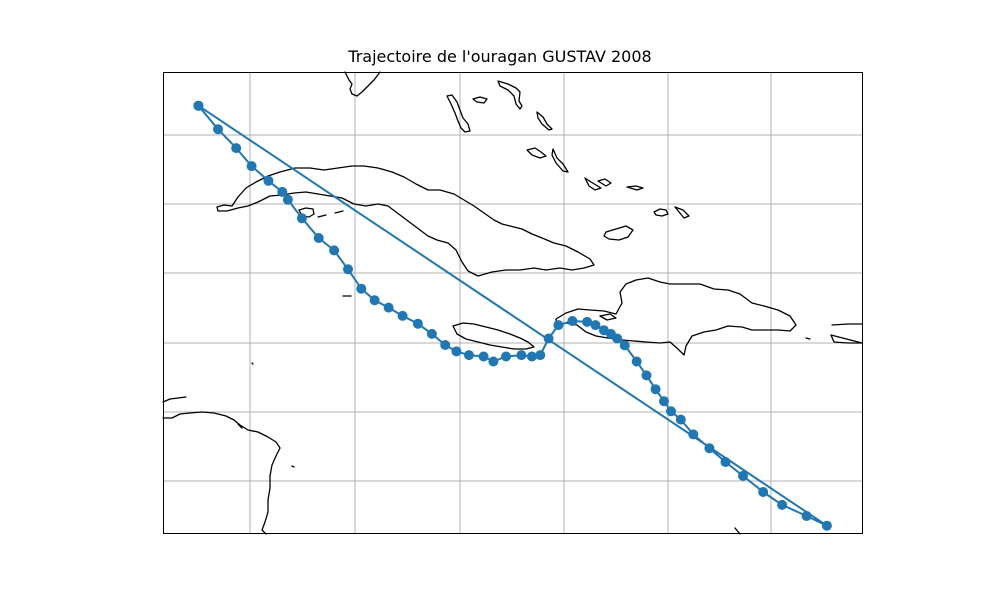 This screenshot has height=600, width=1000. I want to click on coastline-puerto-rico, so click(846, 333).